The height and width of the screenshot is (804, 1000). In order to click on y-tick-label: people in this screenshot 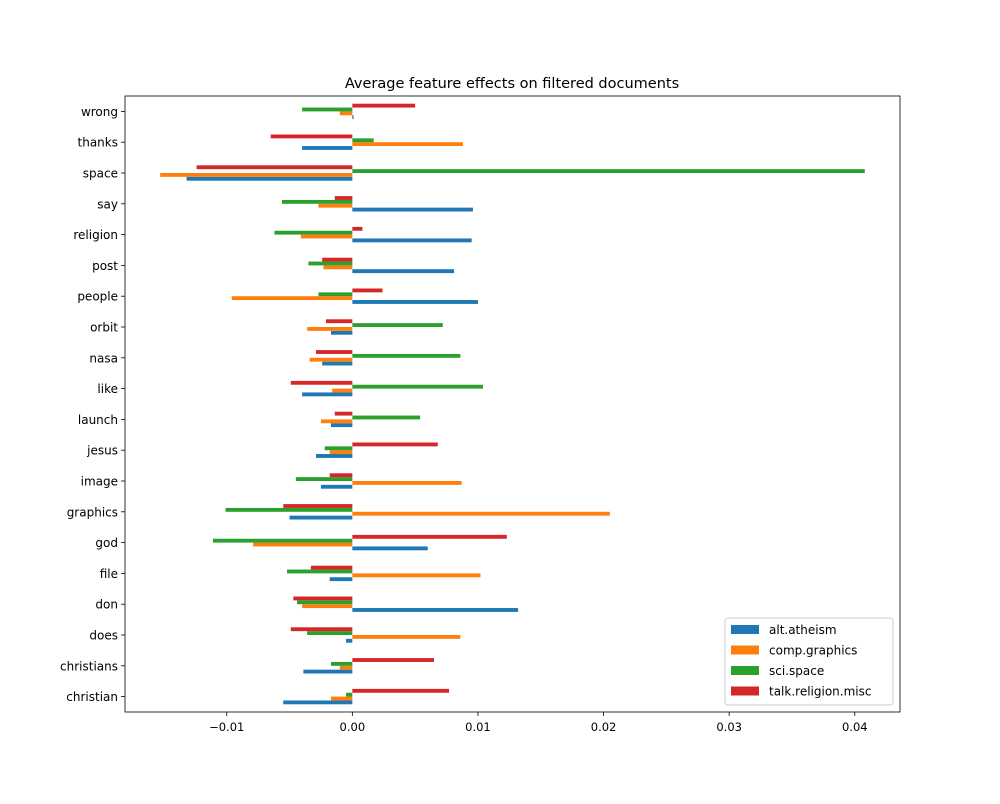, I will do `click(97, 297)`.